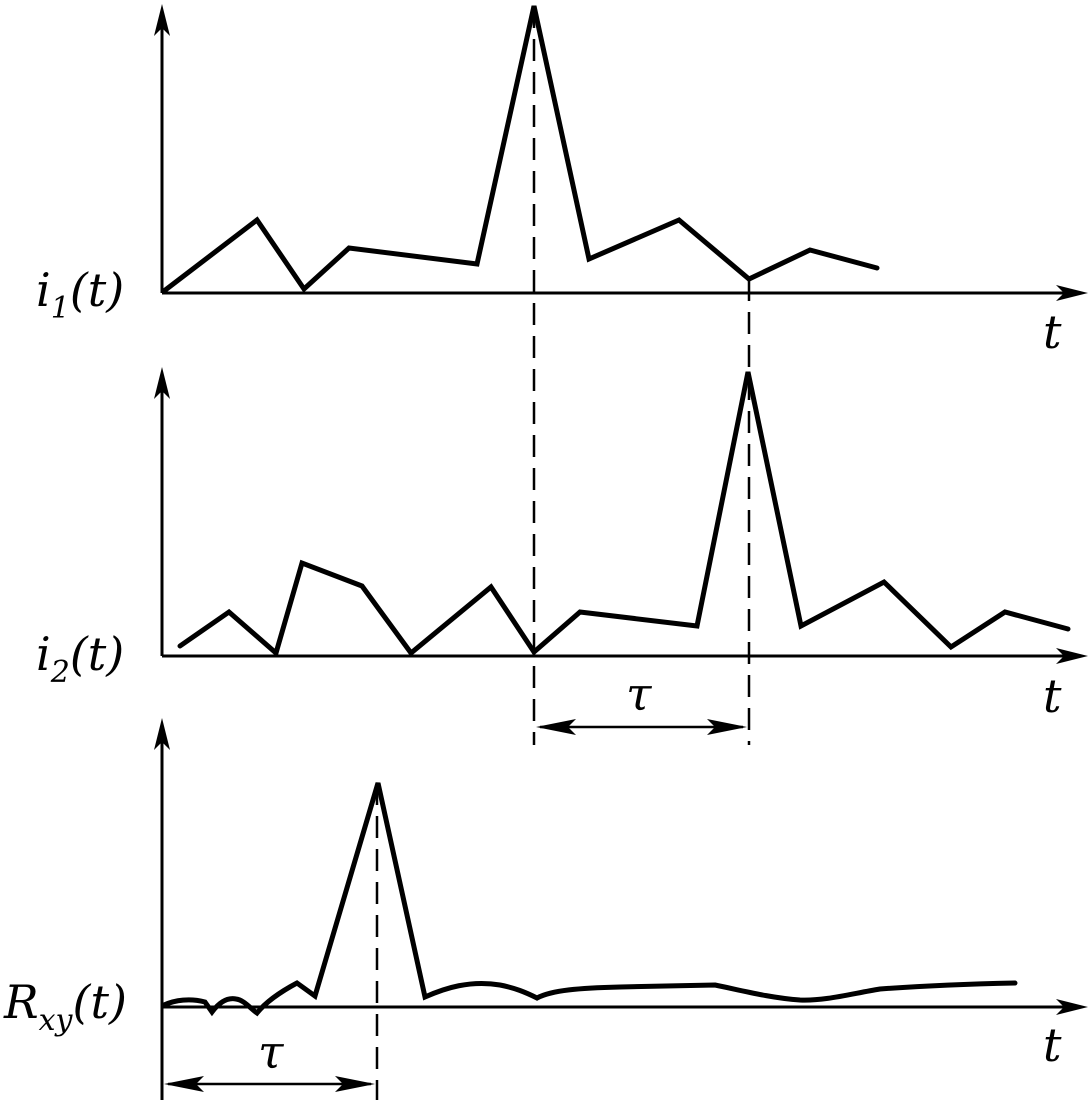  What do you see at coordinates (727, 727) in the screenshot?
I see `tau-right-arrow` at bounding box center [727, 727].